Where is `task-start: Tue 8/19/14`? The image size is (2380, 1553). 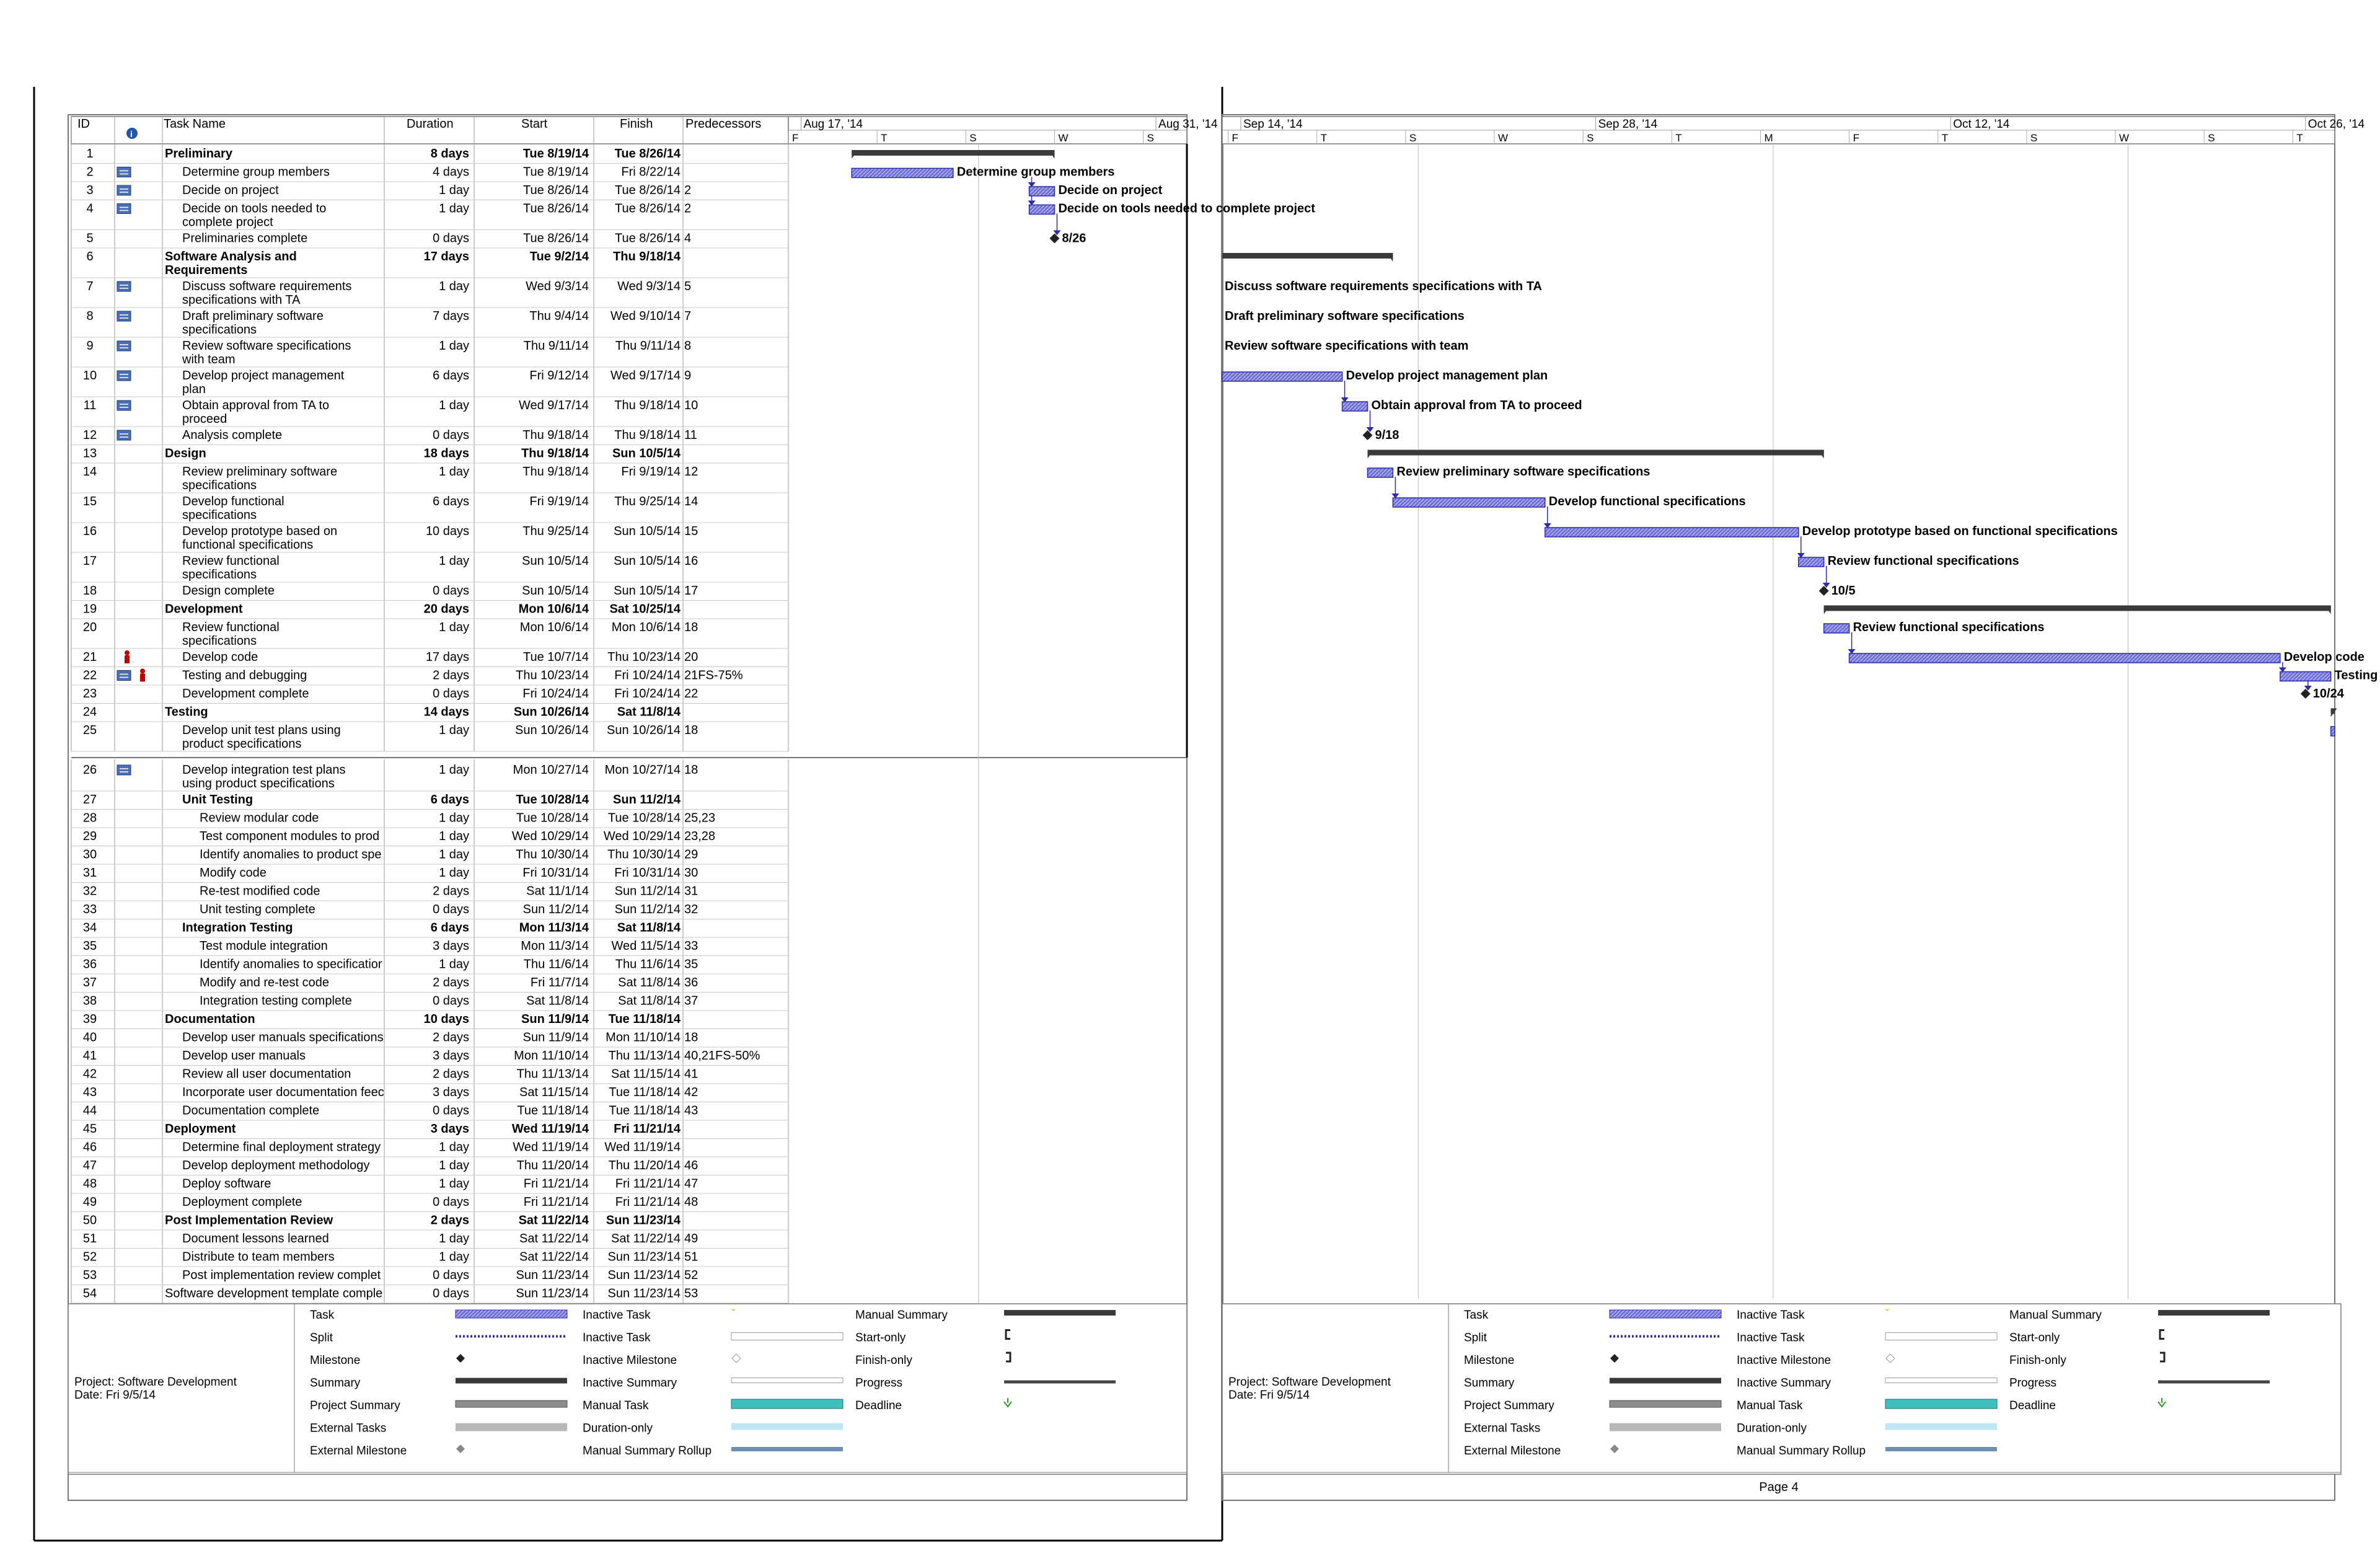 task-start: Tue 8/19/14 is located at coordinates (556, 154).